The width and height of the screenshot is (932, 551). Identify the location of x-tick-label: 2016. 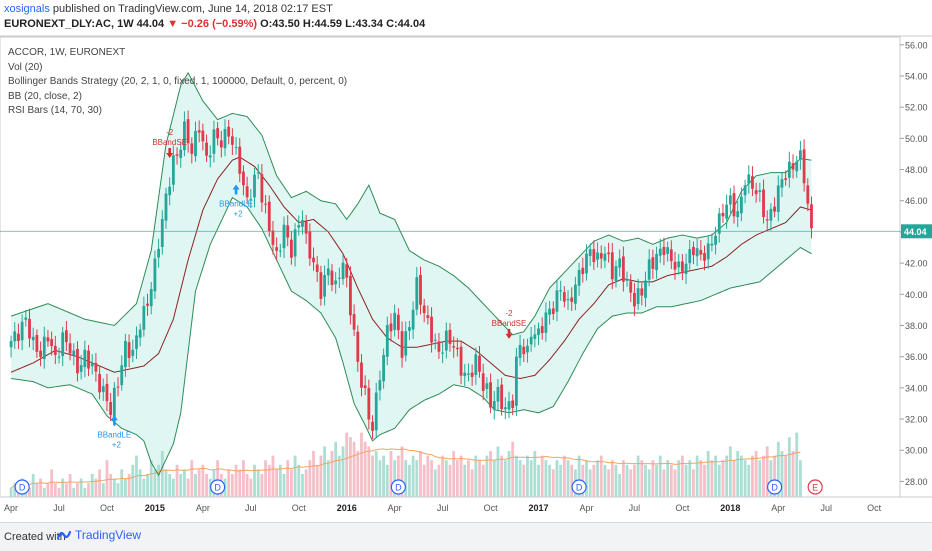
(347, 508).